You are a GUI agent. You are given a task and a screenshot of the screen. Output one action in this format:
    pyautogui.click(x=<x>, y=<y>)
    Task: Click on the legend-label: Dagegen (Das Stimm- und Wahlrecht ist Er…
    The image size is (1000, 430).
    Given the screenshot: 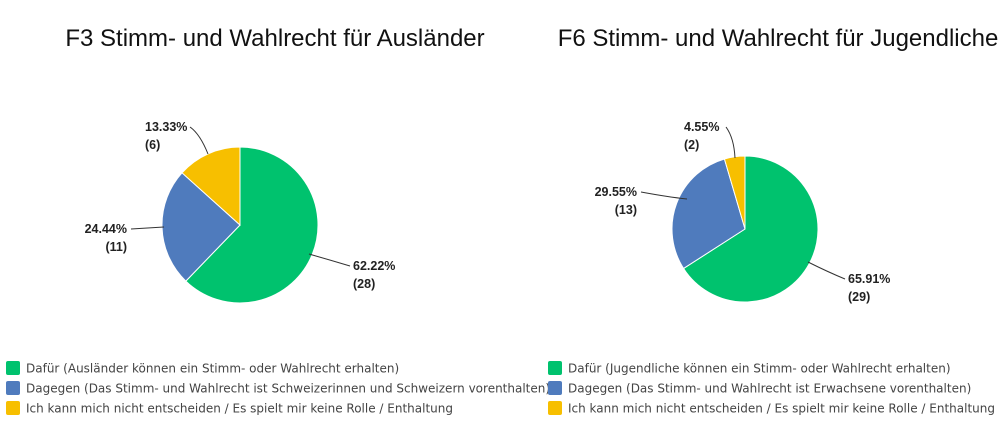 What is the action you would take?
    pyautogui.click(x=769, y=389)
    